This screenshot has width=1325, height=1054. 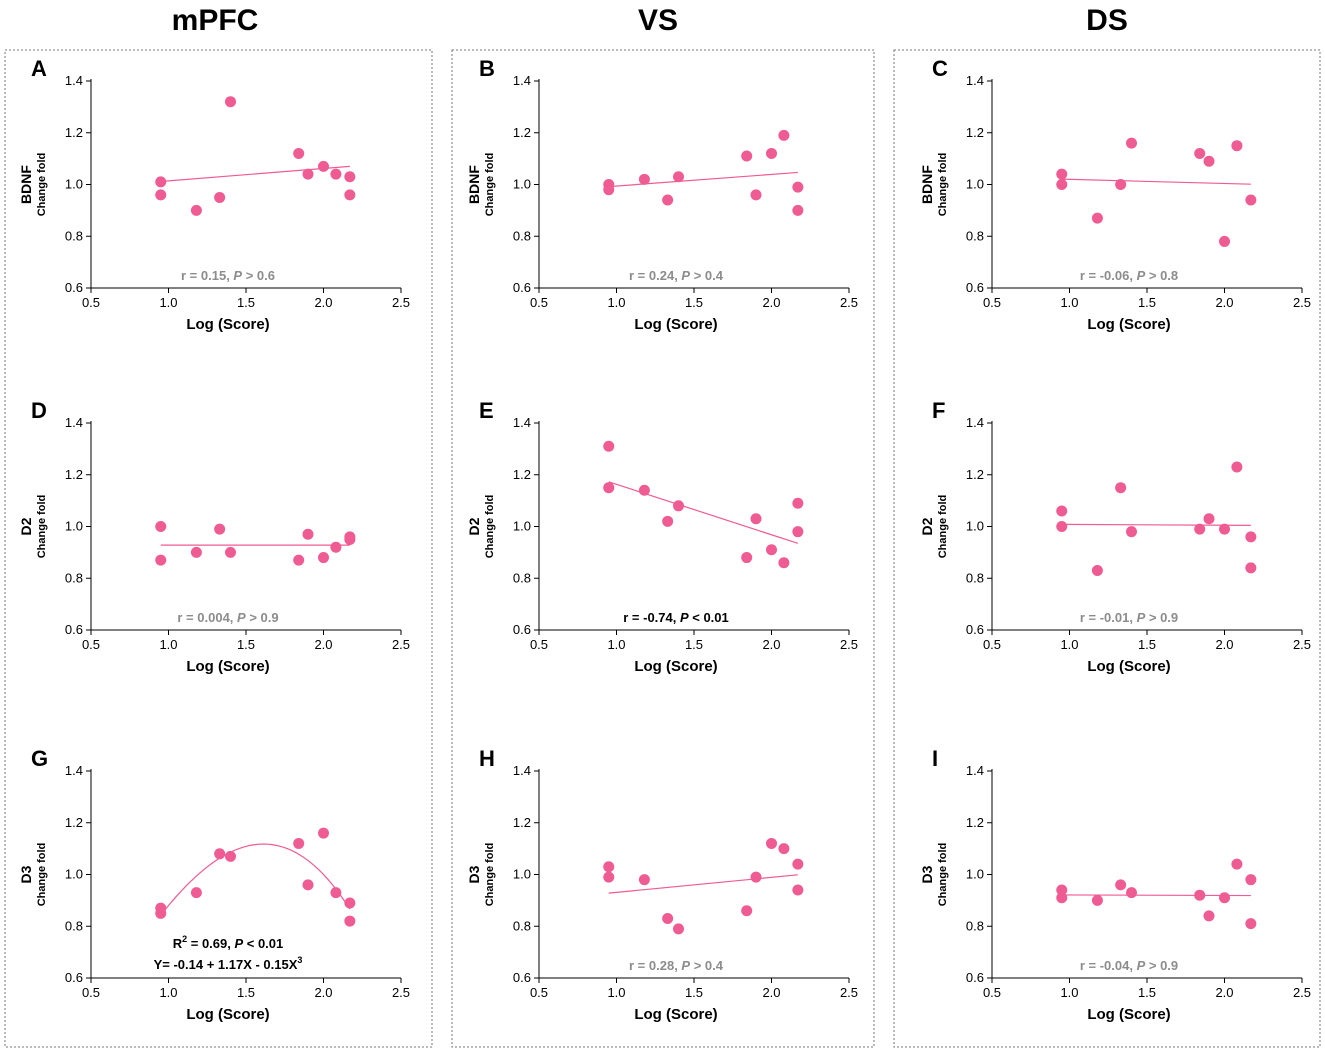 I want to click on stat-correlation: r = 0.28, P > 0.4, so click(x=676, y=965).